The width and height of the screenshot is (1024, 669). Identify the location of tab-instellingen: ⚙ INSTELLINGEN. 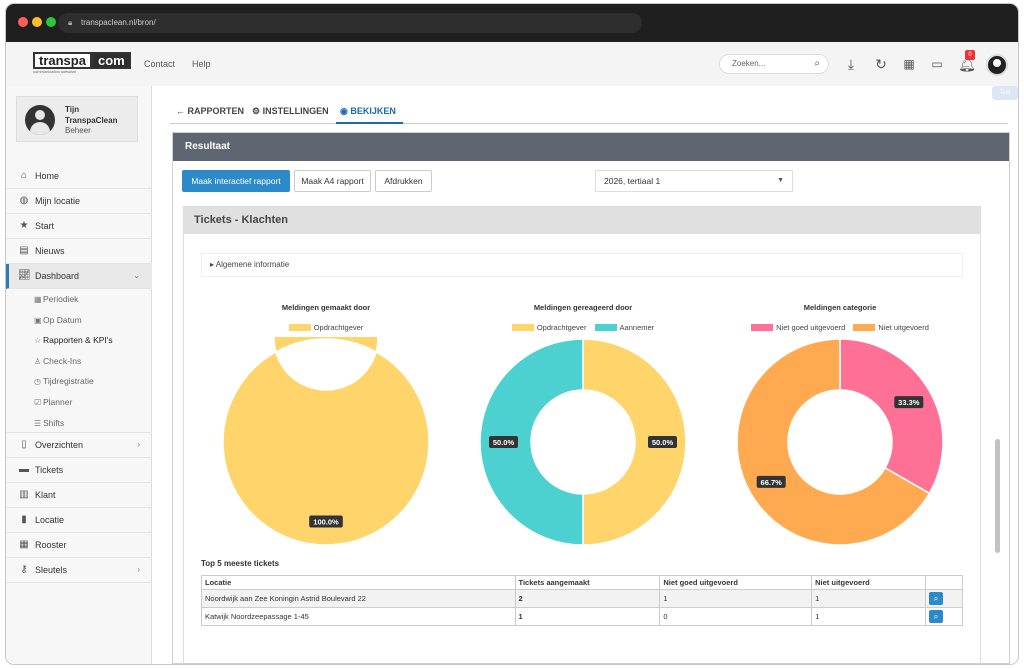
(290, 111).